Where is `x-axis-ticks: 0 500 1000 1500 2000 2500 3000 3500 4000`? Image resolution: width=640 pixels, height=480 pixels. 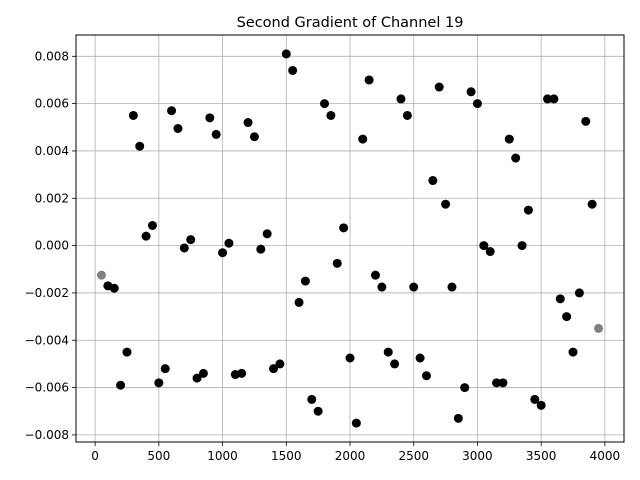 x-axis-ticks: 0 500 1000 1500 2000 2500 3000 3500 4000 is located at coordinates (355, 452).